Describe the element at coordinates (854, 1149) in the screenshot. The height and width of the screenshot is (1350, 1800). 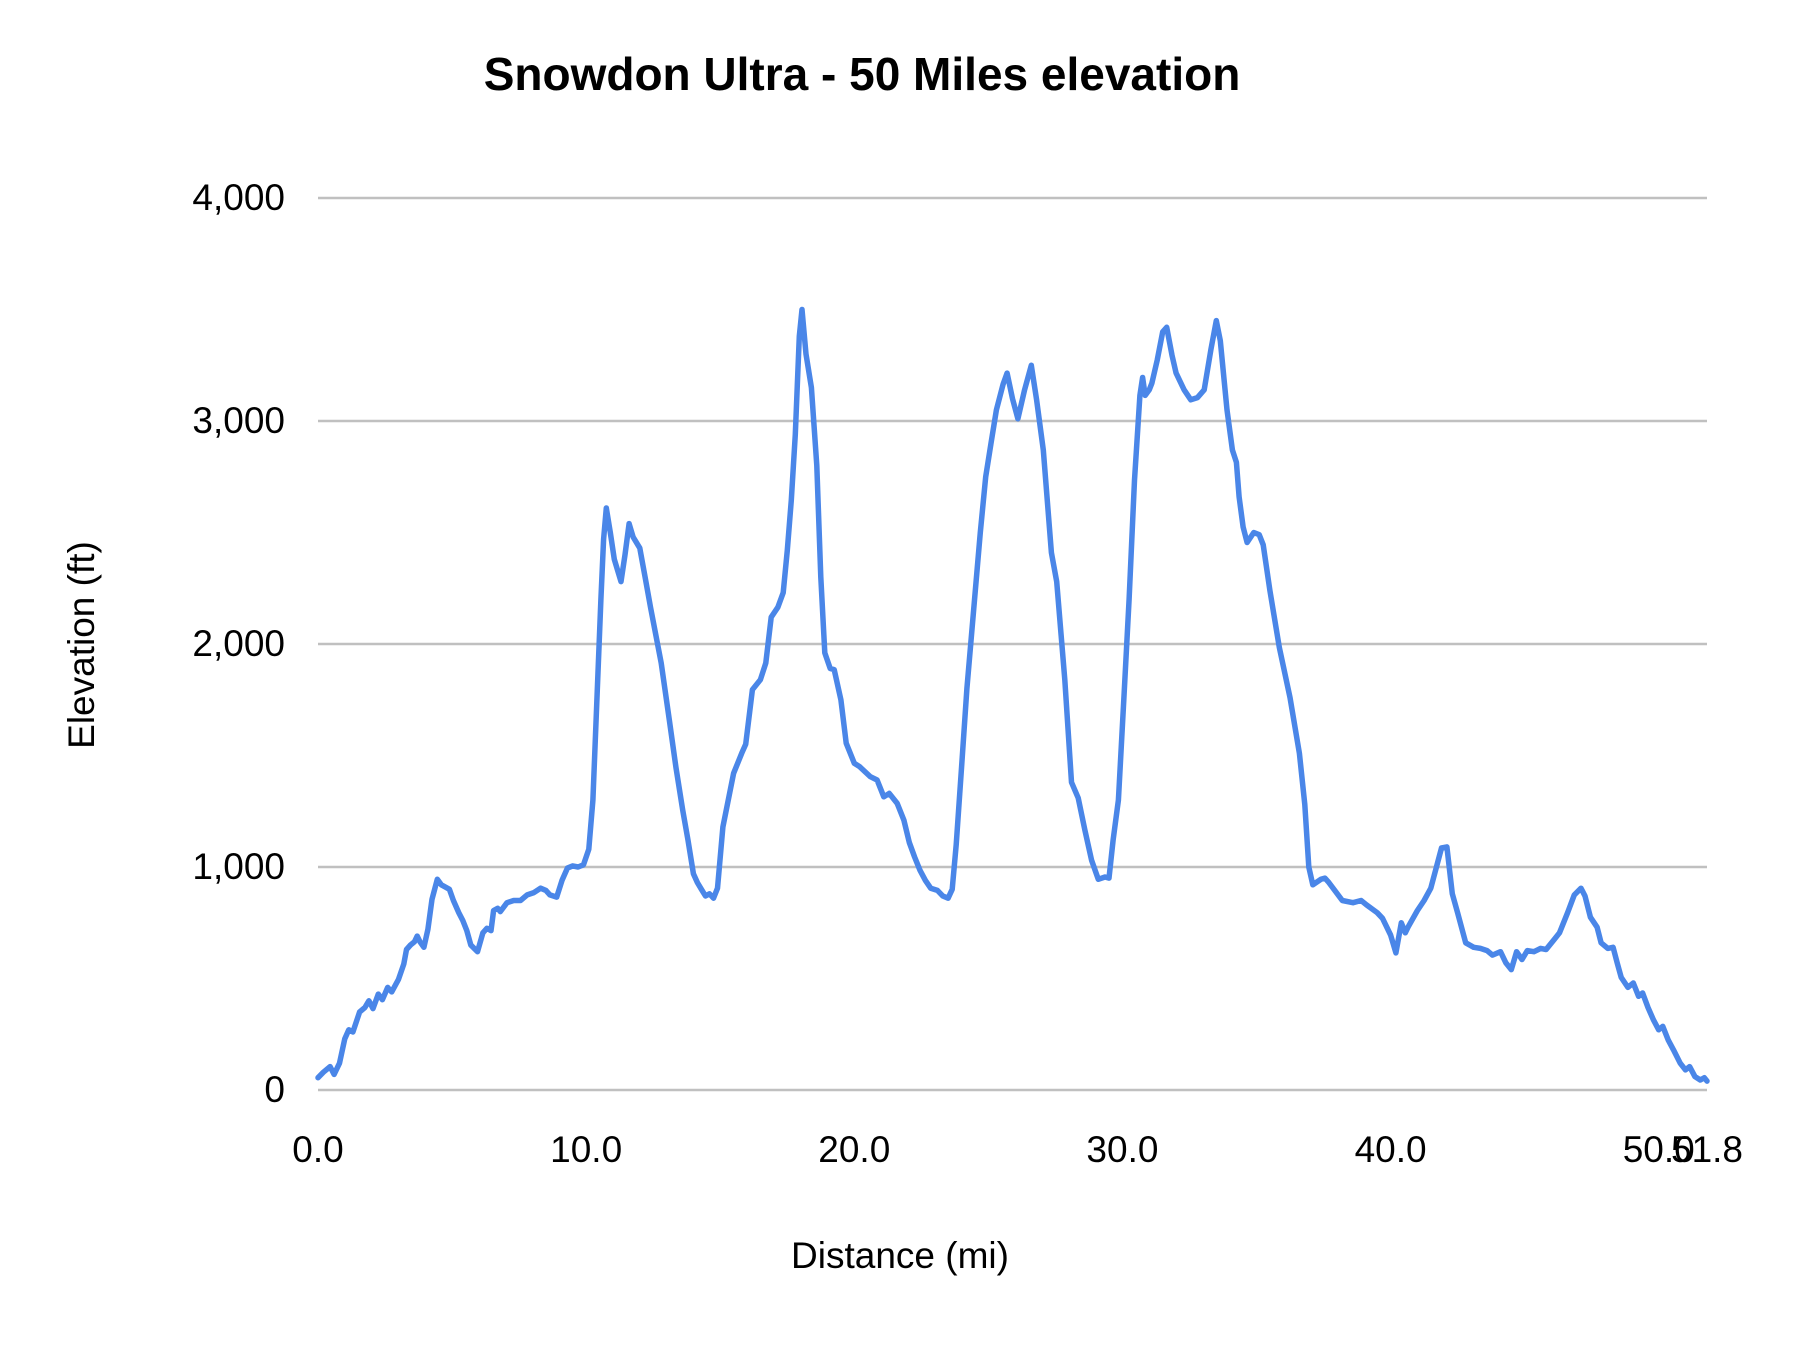
I see `x-tick-label: 20.0` at that location.